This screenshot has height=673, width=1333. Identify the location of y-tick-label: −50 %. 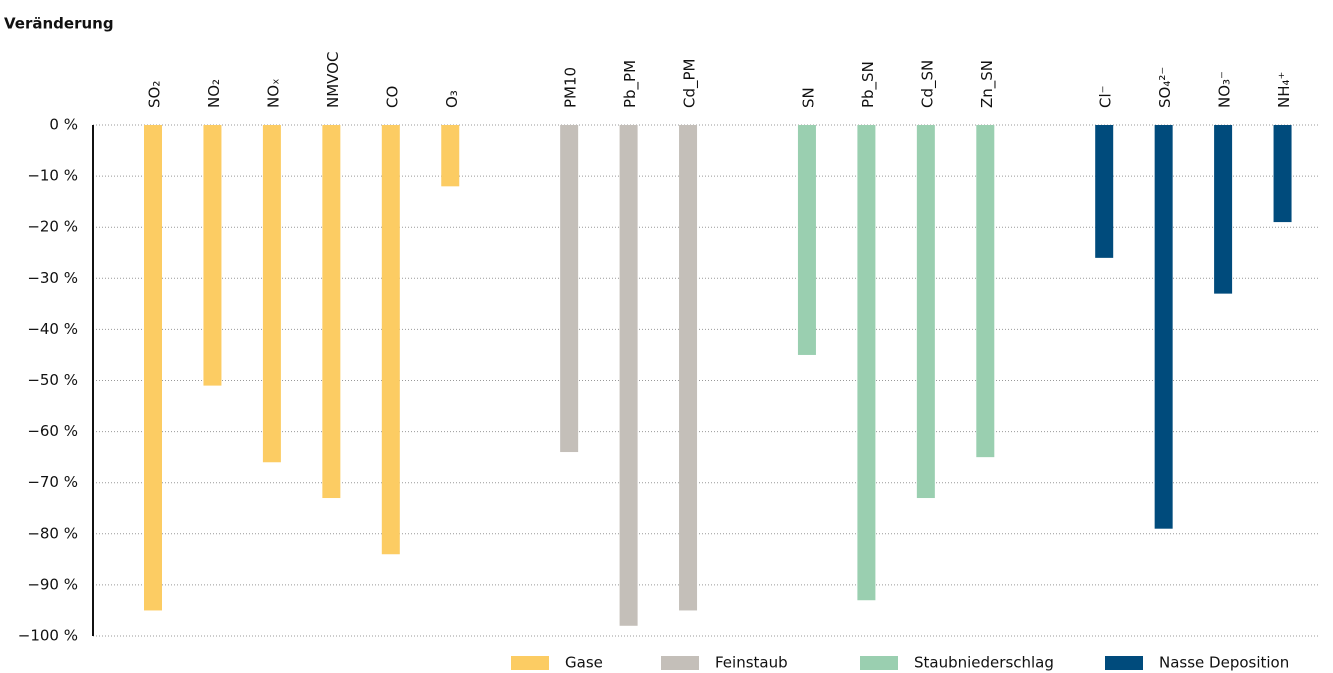
(52, 380).